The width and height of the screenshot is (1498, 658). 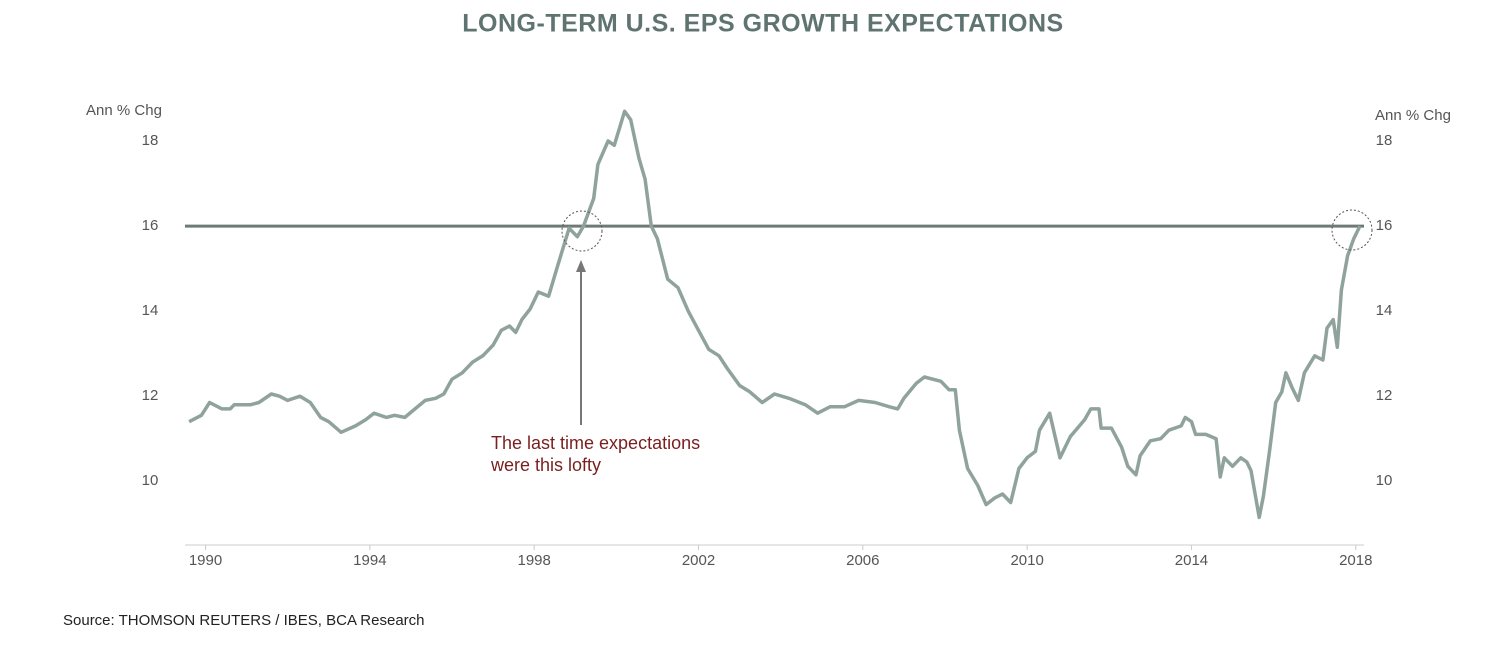 What do you see at coordinates (124, 110) in the screenshot?
I see `y-axis-label: Ann % Chg` at bounding box center [124, 110].